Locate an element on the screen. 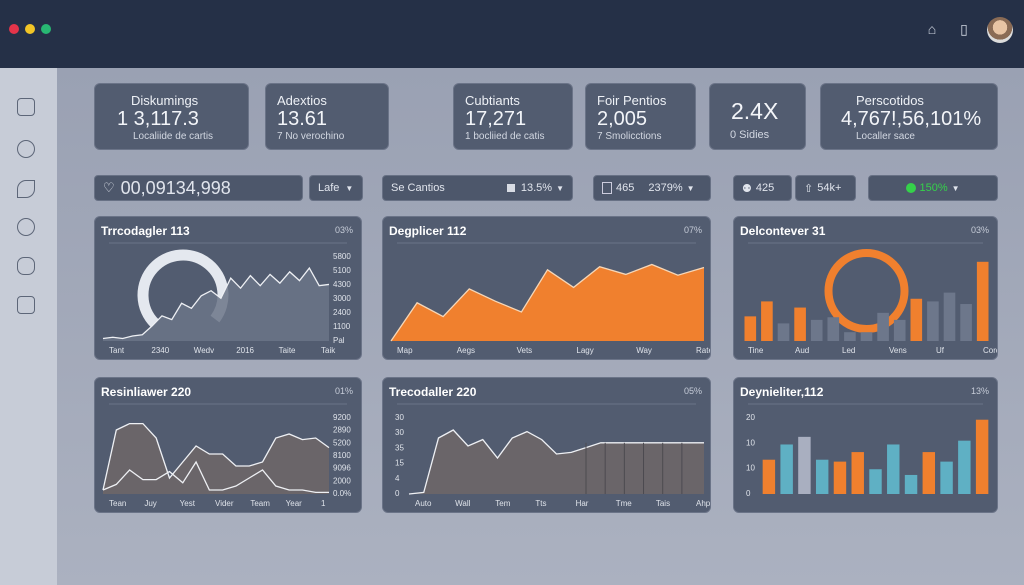 Image resolution: width=1024 pixels, height=585 pixels. x-tick-label: Vider is located at coordinates (224, 503).